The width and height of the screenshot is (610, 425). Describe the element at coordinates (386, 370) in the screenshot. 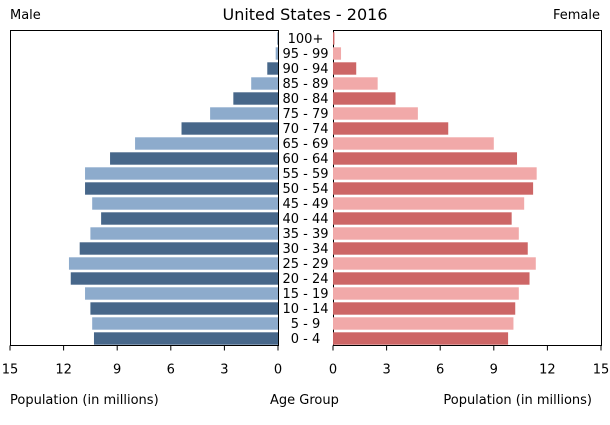

I see `female-tick-label: 3` at that location.